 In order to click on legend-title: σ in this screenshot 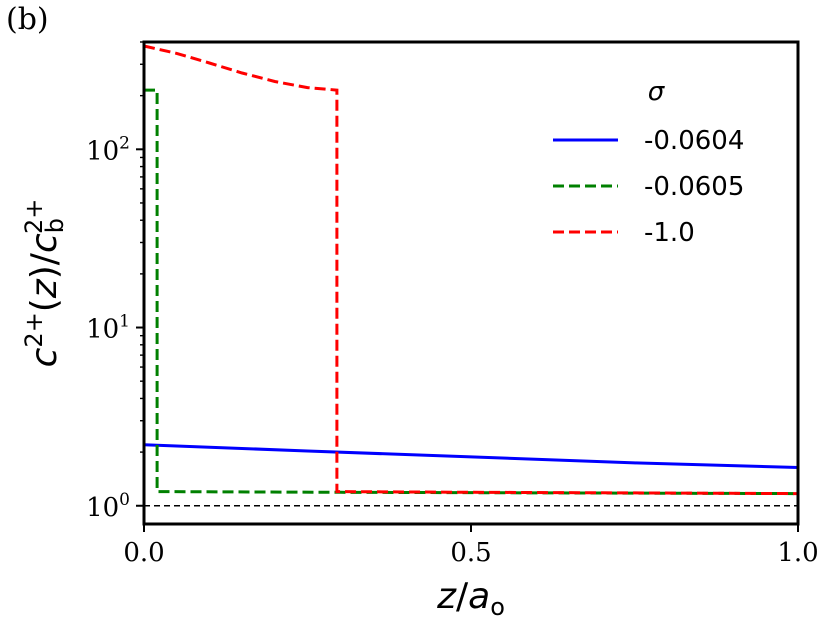, I will do `click(657, 92)`.